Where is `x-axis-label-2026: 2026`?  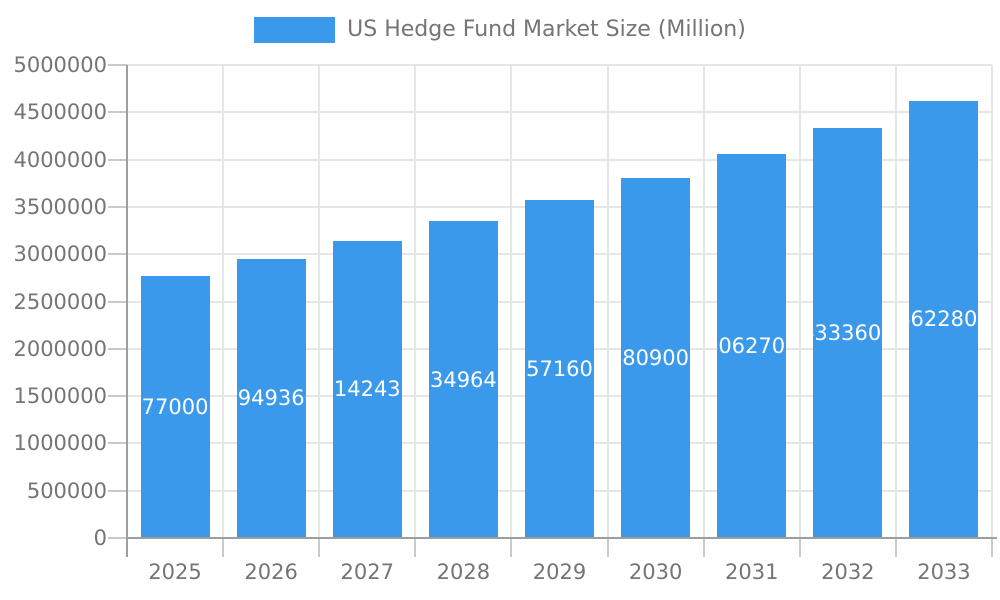
x-axis-label-2026: 2026 is located at coordinates (271, 572).